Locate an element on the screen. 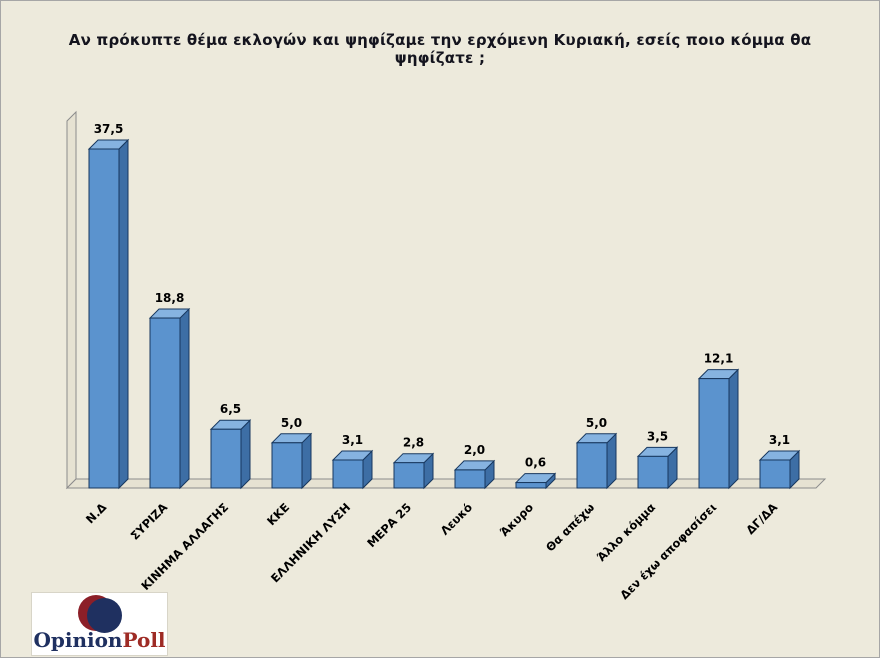  x-axis-category-label: Θα απέχω is located at coordinates (570, 527).